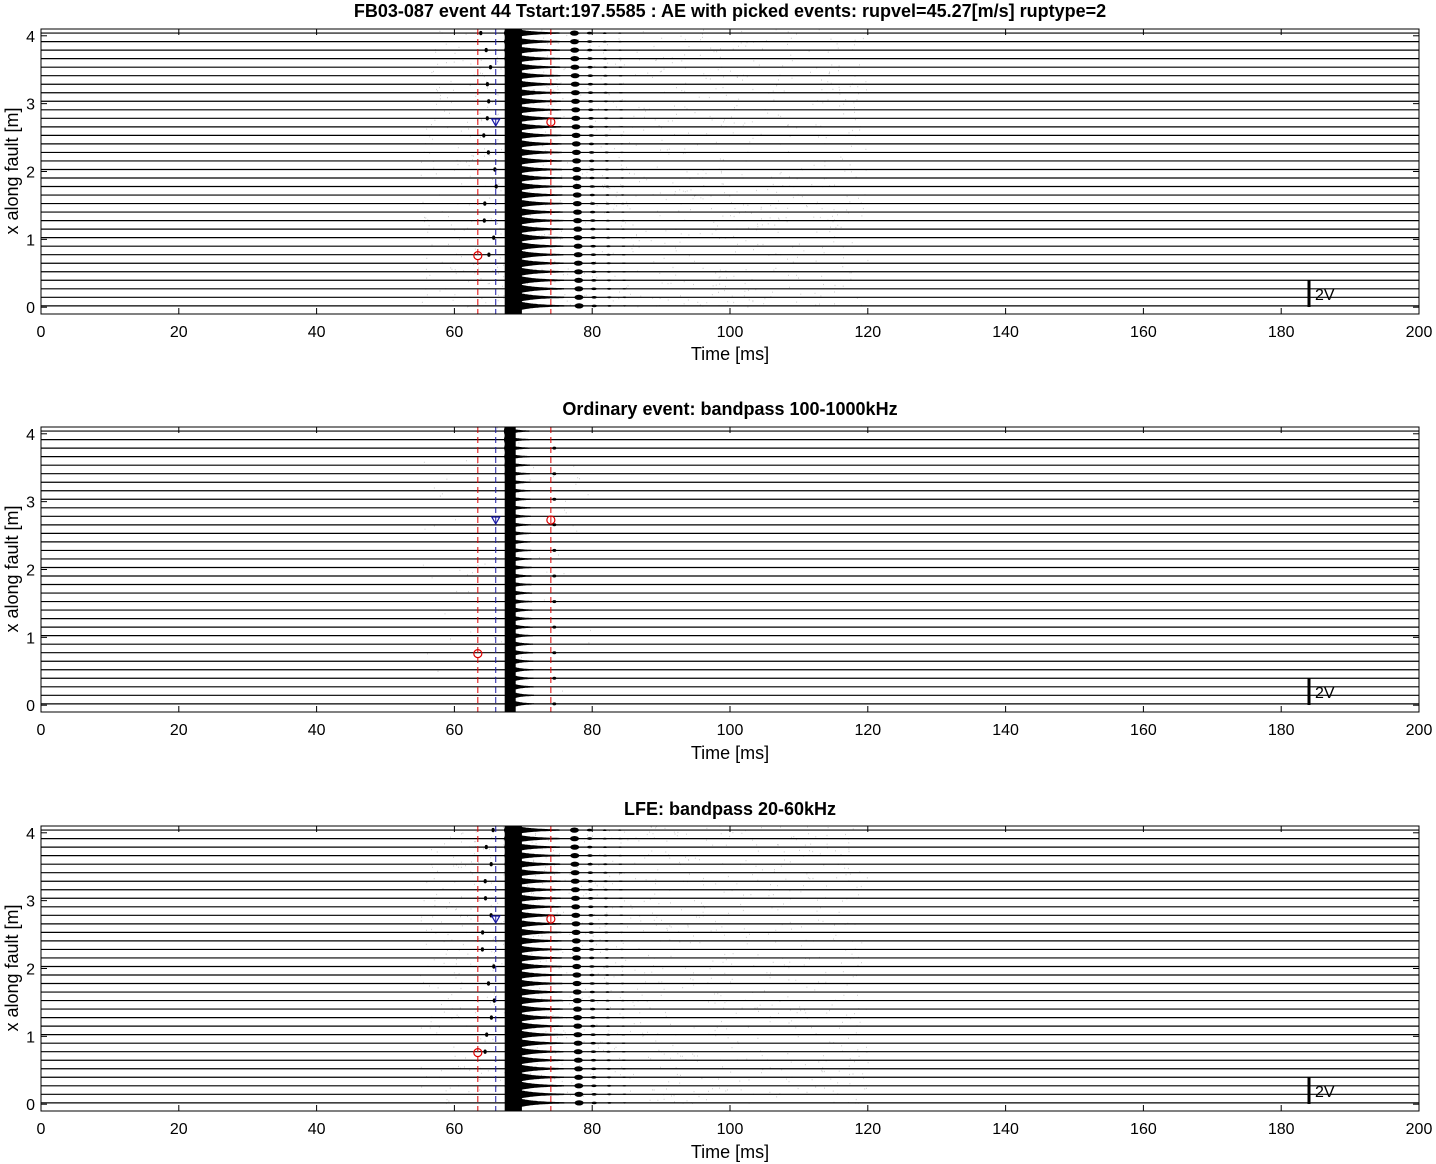  What do you see at coordinates (592, 332) in the screenshot?
I see `x-tick-label: 80` at bounding box center [592, 332].